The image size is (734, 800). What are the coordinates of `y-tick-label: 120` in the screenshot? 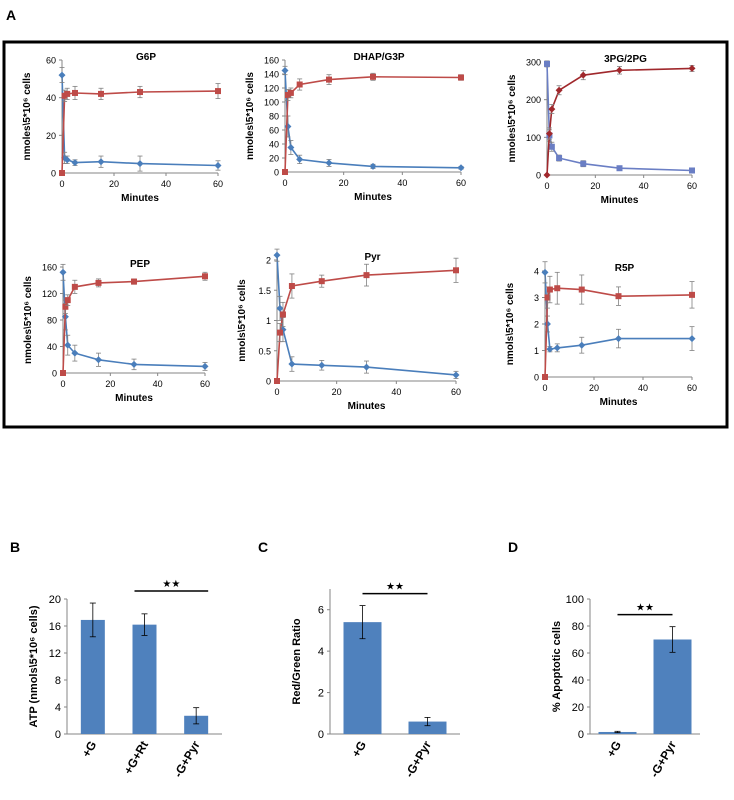 It's located at (49, 294).